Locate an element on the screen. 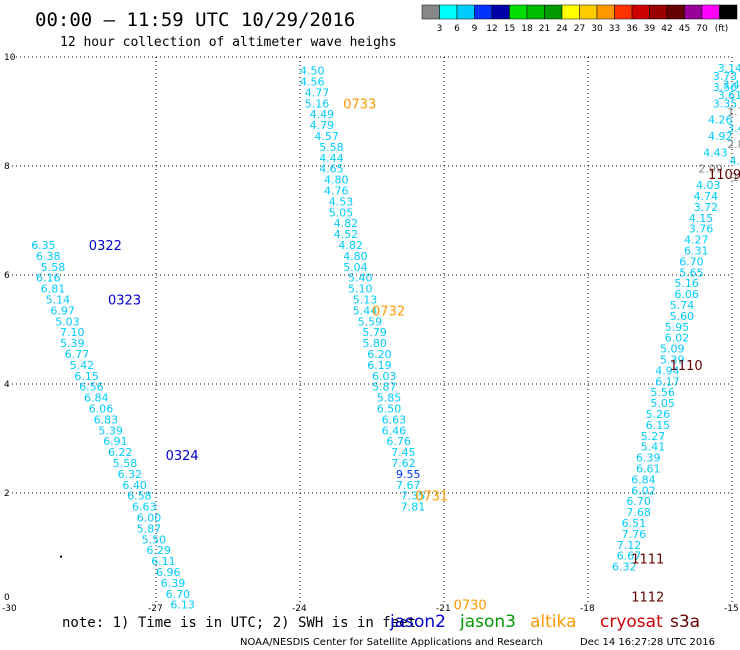 Image resolution: width=740 pixels, height=650 pixels. swh-point: 6.40 is located at coordinates (134, 485).